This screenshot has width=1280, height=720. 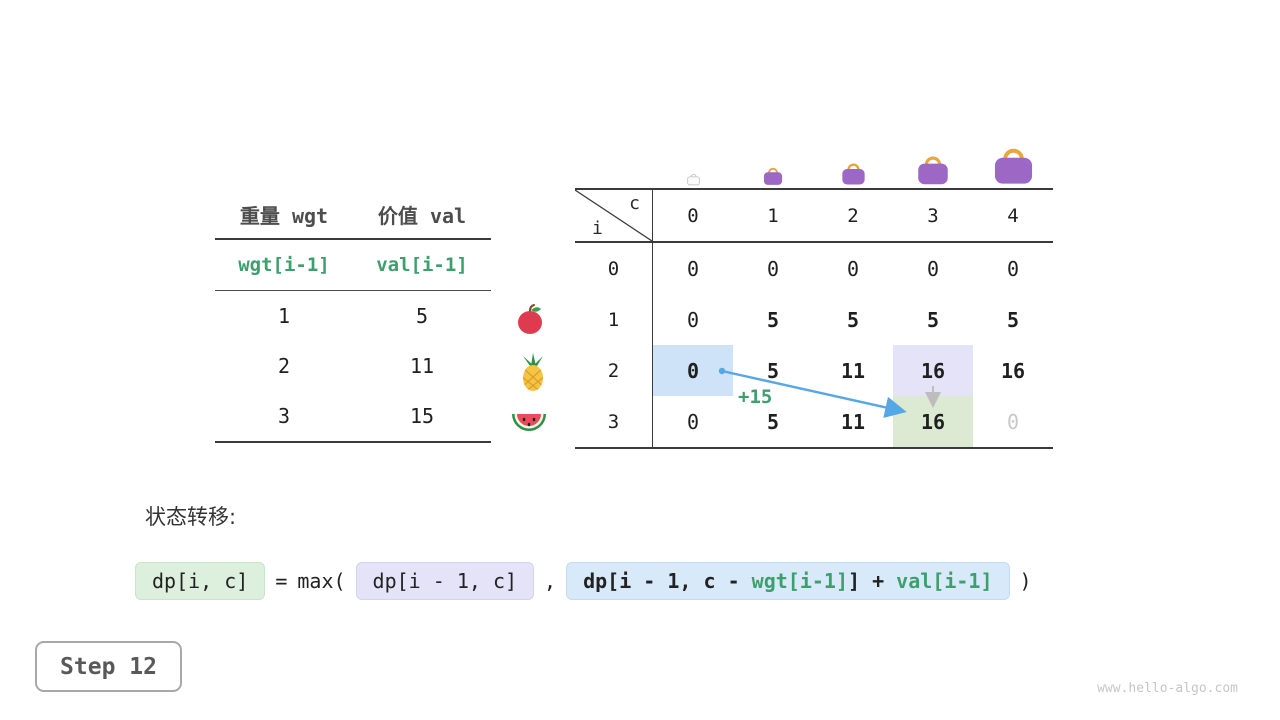 What do you see at coordinates (1025, 581) in the screenshot?
I see `formula-close-paren: )` at bounding box center [1025, 581].